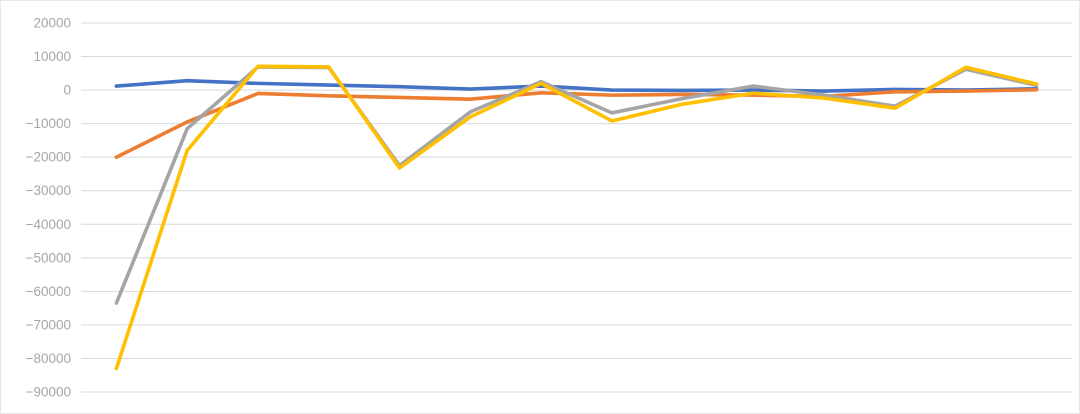  Describe the element at coordinates (48, 157) in the screenshot. I see `y-axis-tick-label: −20000` at that location.